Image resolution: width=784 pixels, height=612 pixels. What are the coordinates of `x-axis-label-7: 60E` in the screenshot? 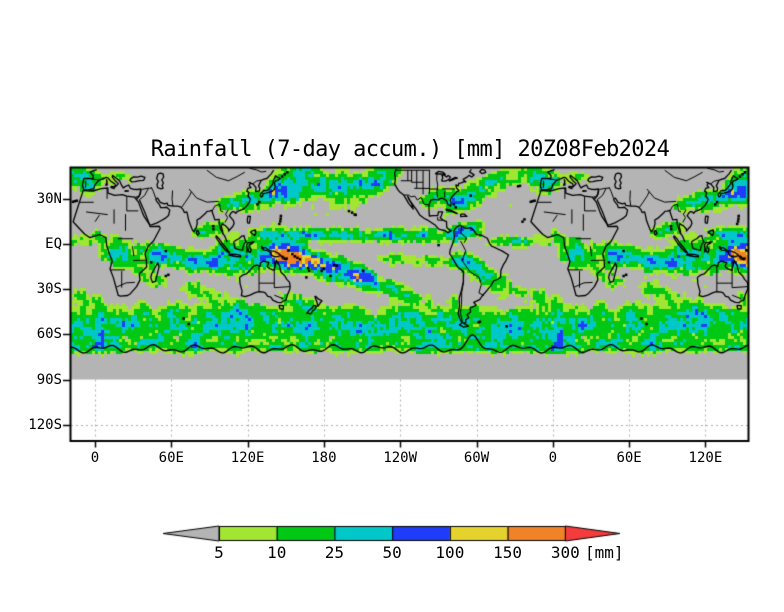 It's located at (629, 458).